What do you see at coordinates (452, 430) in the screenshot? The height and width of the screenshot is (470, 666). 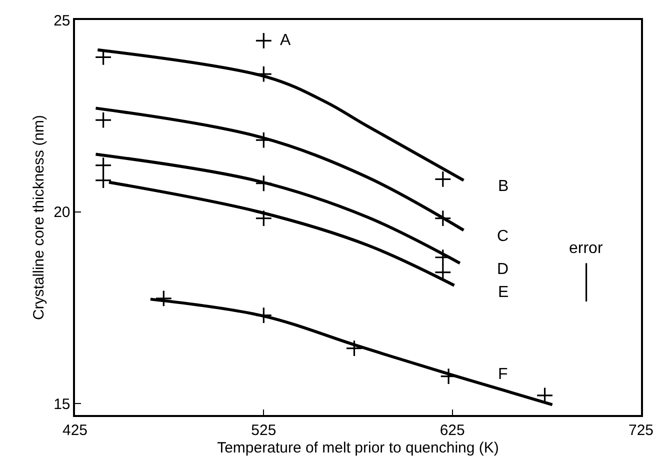 I see `x-tick-label: 625` at bounding box center [452, 430].